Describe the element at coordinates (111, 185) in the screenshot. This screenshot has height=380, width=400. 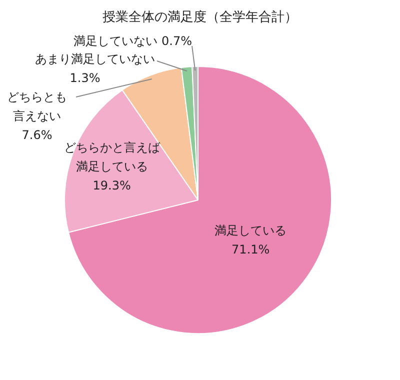
I see `data-label: 19.3%` at that location.